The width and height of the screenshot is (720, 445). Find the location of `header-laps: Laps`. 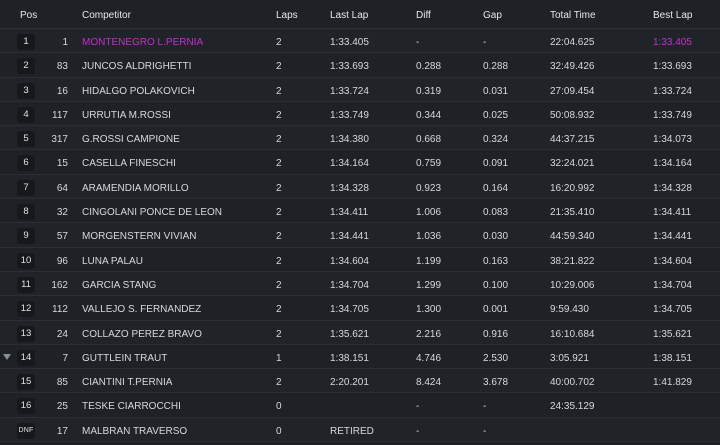

header-laps: Laps is located at coordinates (287, 15).